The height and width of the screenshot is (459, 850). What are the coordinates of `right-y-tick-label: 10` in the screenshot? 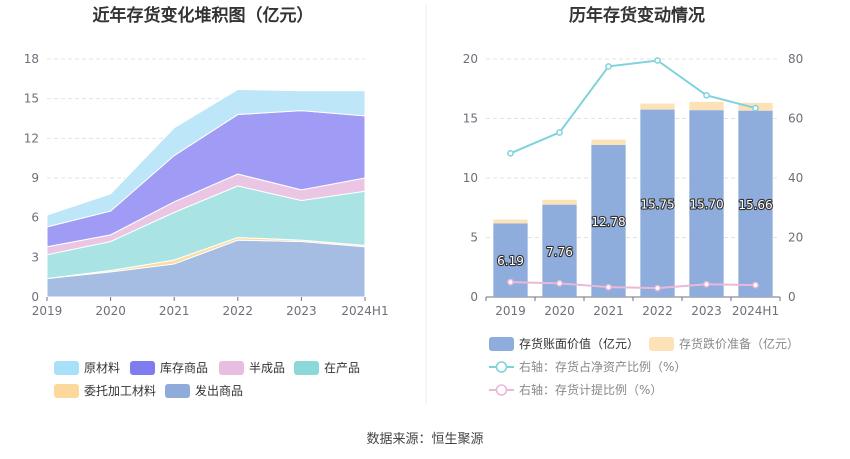 It's located at (470, 178).